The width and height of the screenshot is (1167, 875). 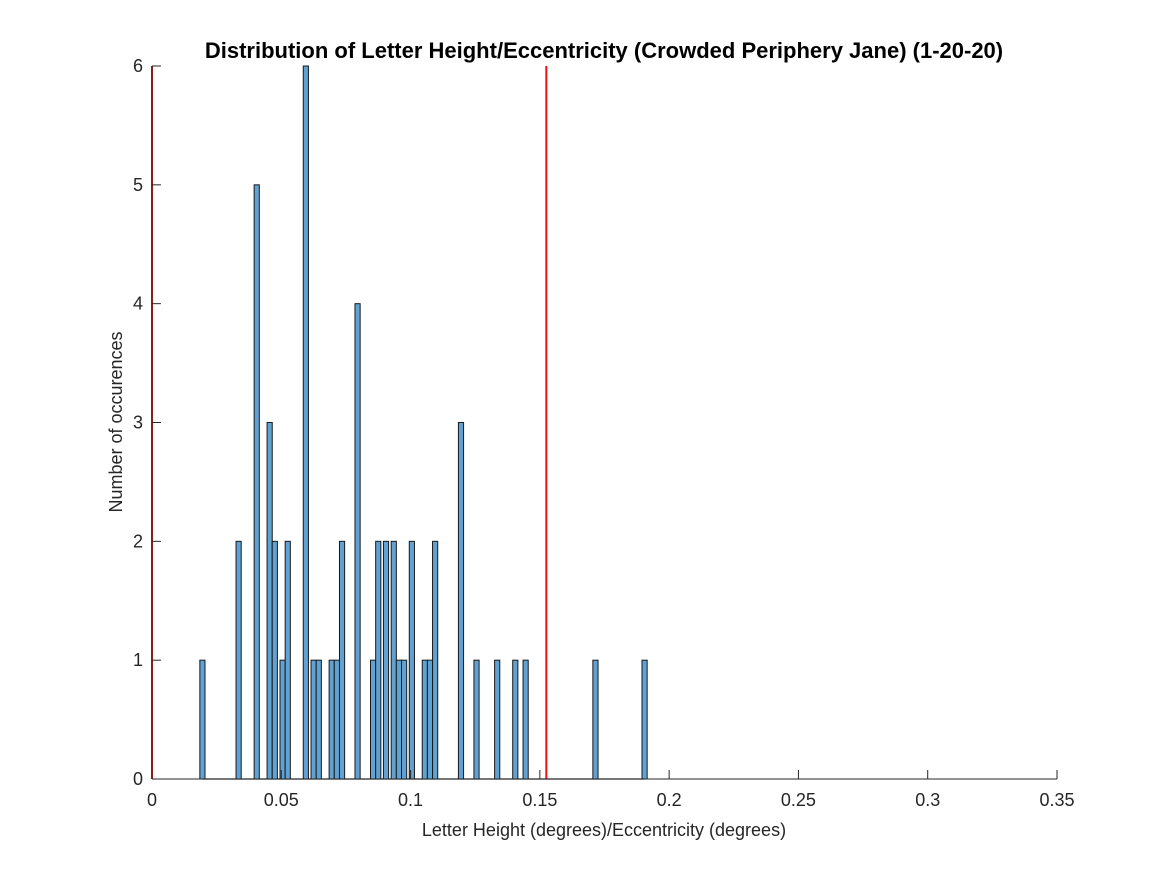 What do you see at coordinates (927, 800) in the screenshot?
I see `x-tick-label: 0.3` at bounding box center [927, 800].